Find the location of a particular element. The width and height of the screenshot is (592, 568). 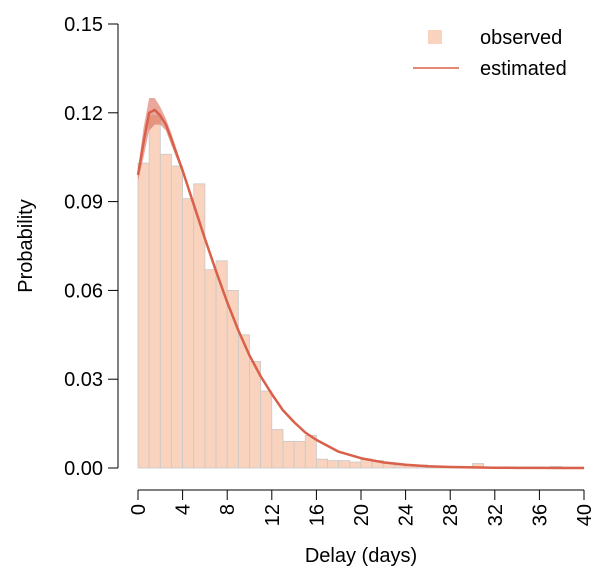

legend-observed-label: observed is located at coordinates (521, 38).